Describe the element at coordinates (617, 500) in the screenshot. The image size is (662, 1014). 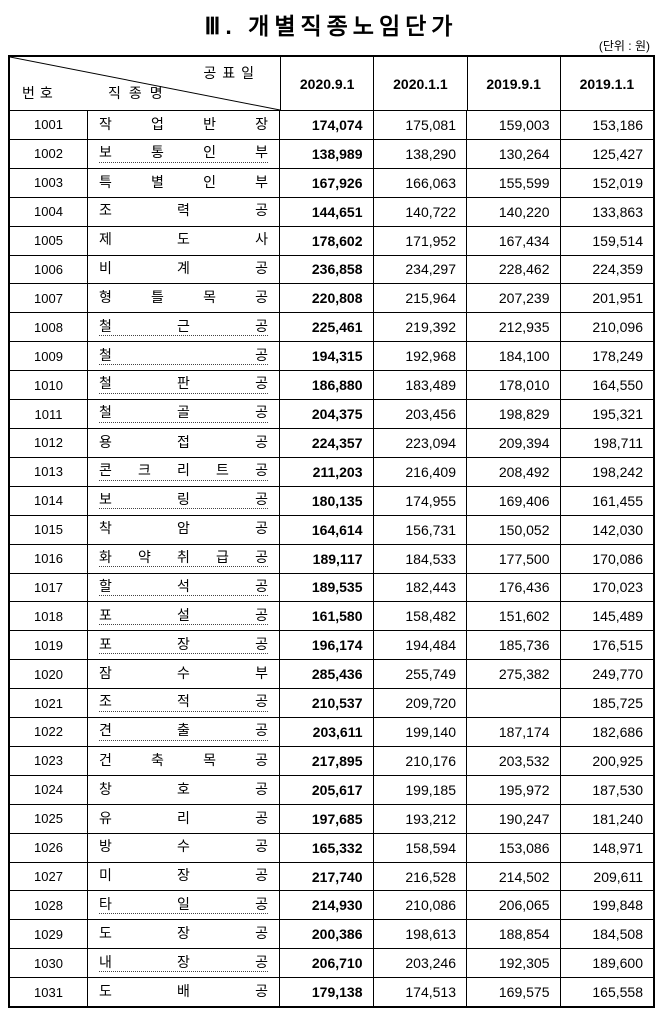
I see `wage-value-cell: 161,455` at that location.